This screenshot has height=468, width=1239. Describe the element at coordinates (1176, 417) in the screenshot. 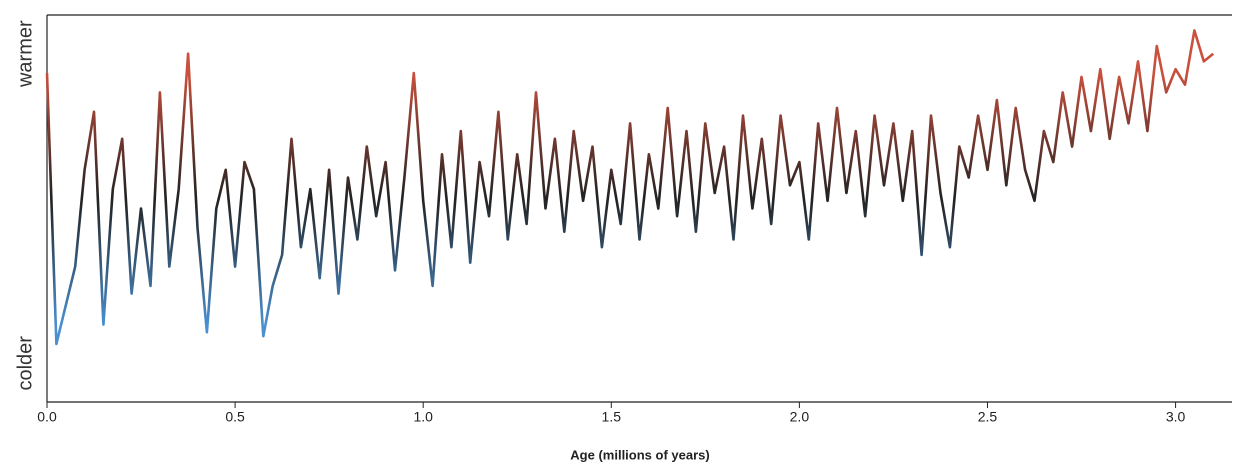

I see `x-tick-label: 3.0` at that location.